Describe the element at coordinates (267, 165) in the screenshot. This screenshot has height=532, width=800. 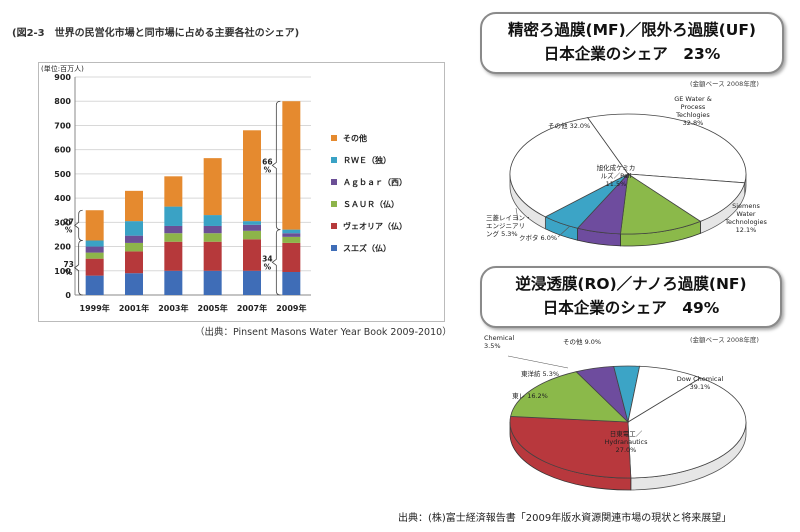
I see `annotation-label: 66%` at that location.